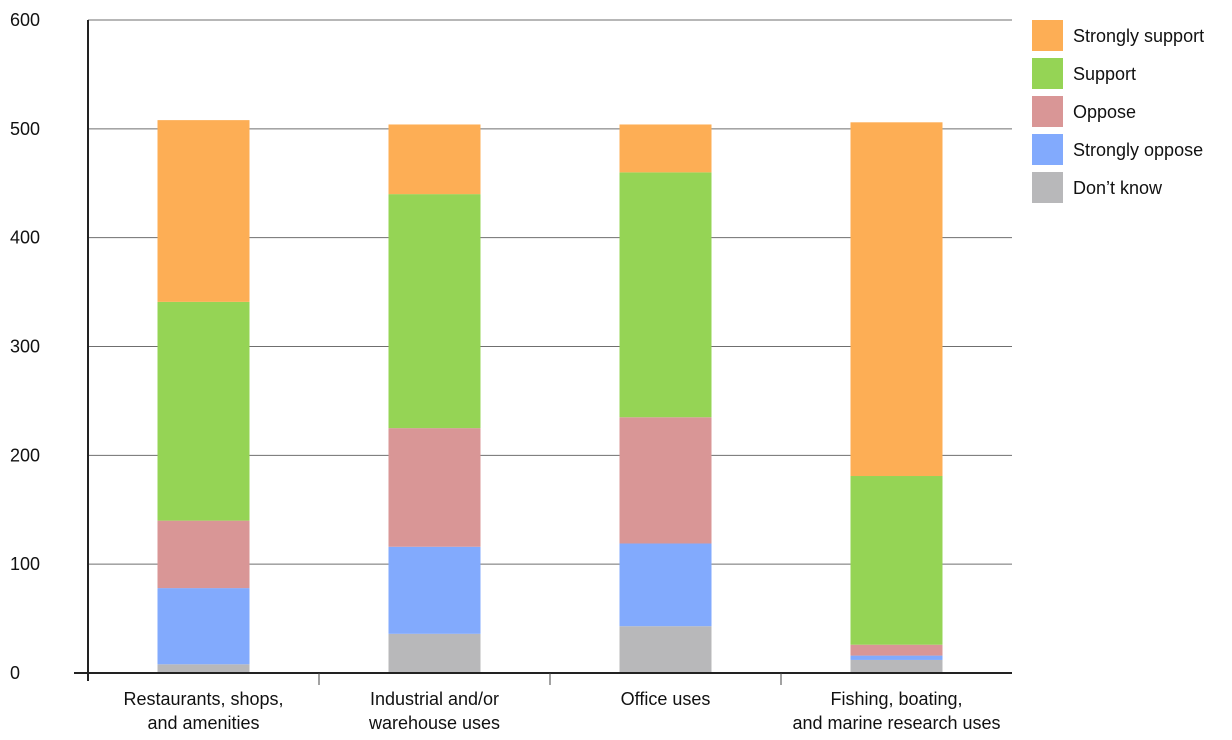 The width and height of the screenshot is (1232, 740). Describe the element at coordinates (1104, 74) in the screenshot. I see `legend-label: Support` at that location.